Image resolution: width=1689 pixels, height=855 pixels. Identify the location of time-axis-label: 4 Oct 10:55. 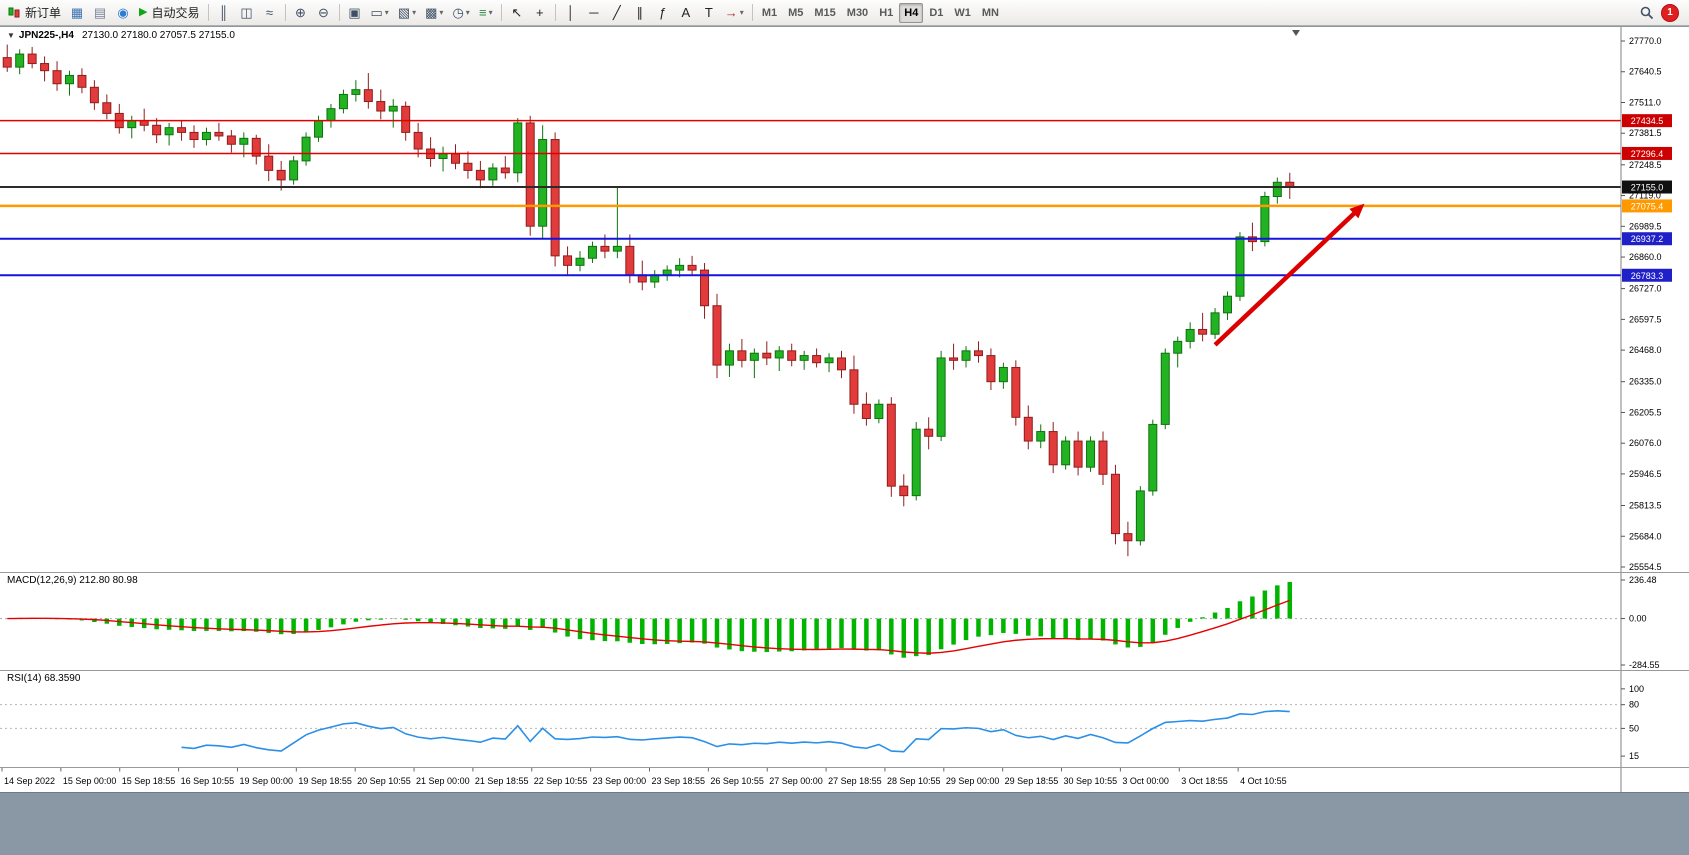
(1263, 781).